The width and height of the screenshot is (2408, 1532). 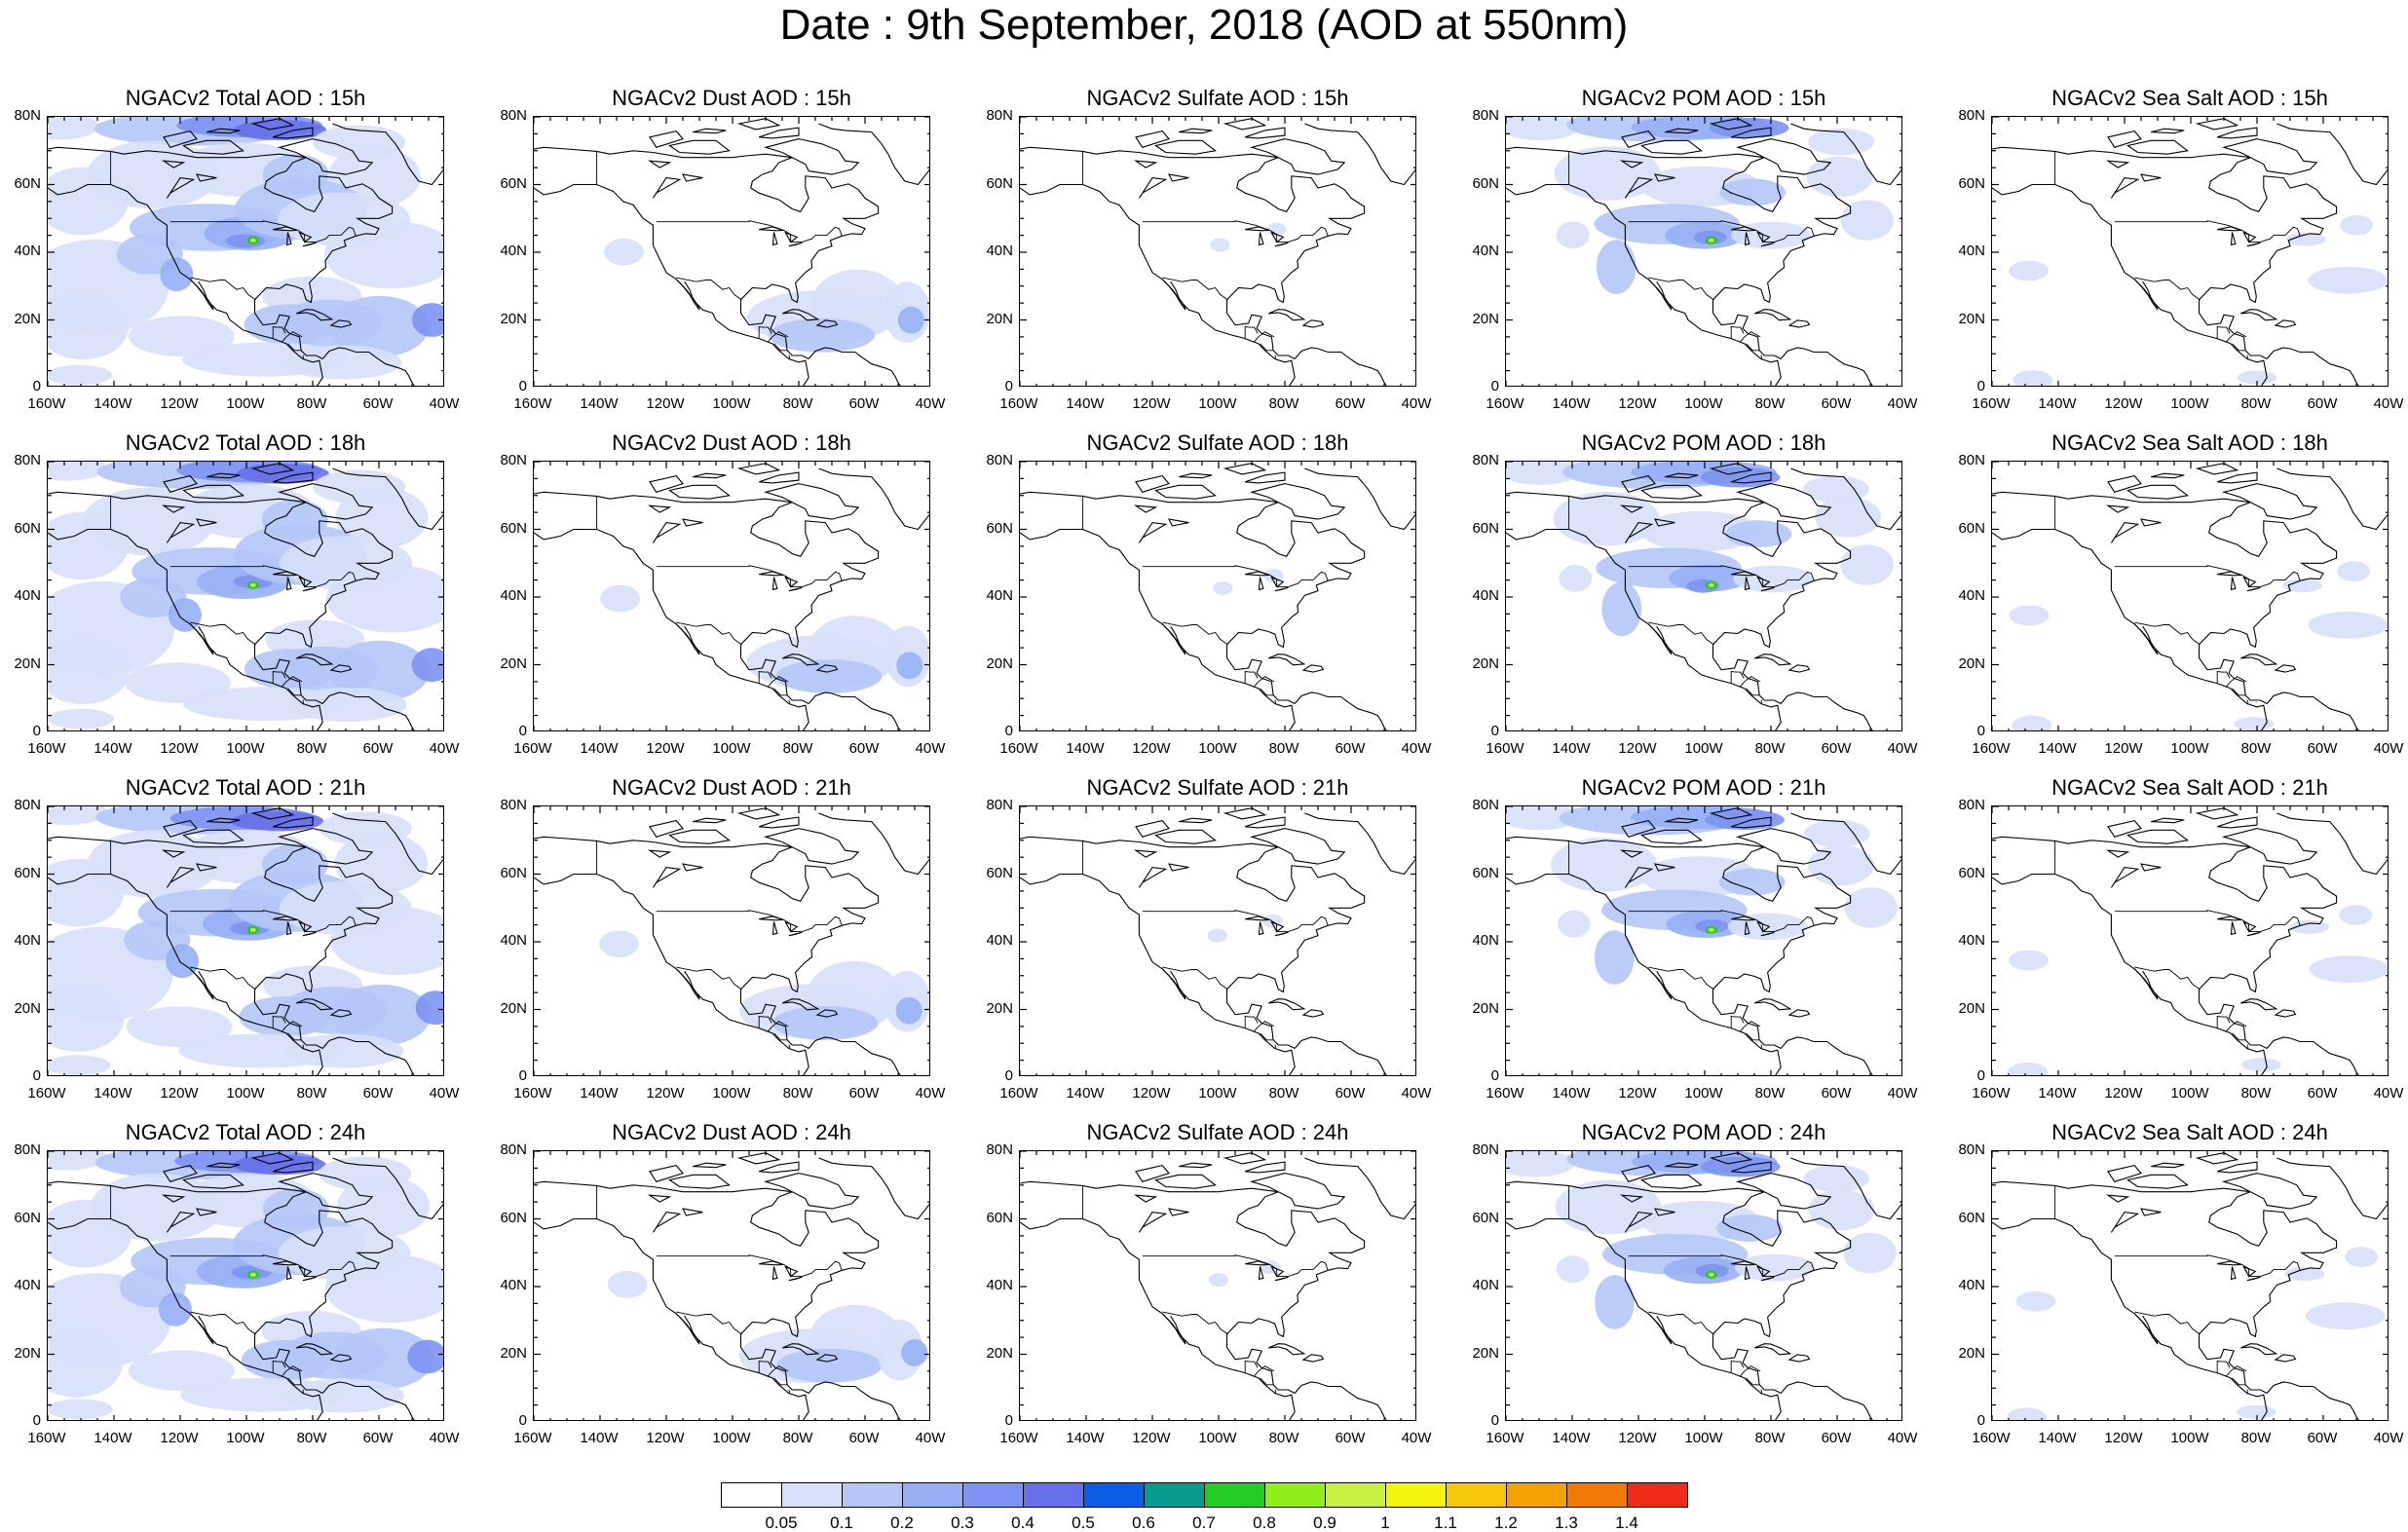 I want to click on colorbar-label: 1.1, so click(x=1445, y=1522).